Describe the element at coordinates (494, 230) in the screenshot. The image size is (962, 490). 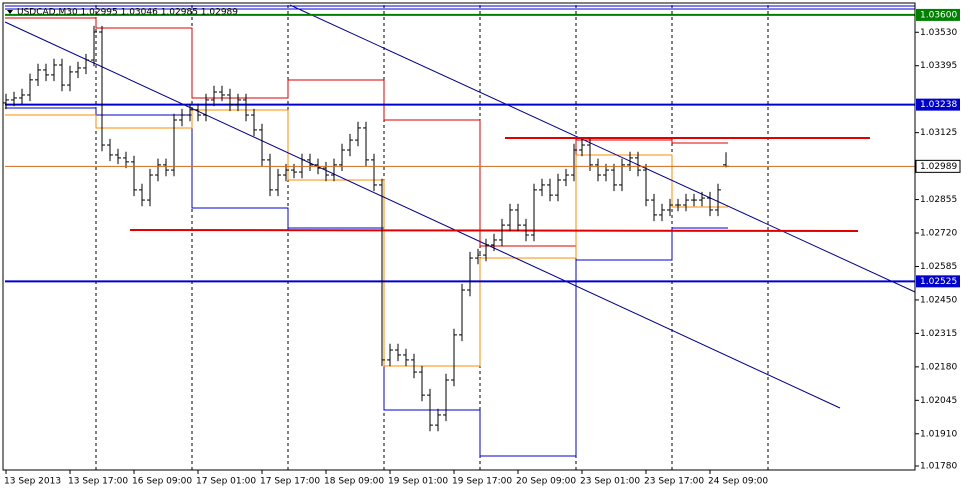
I see `support-line` at that location.